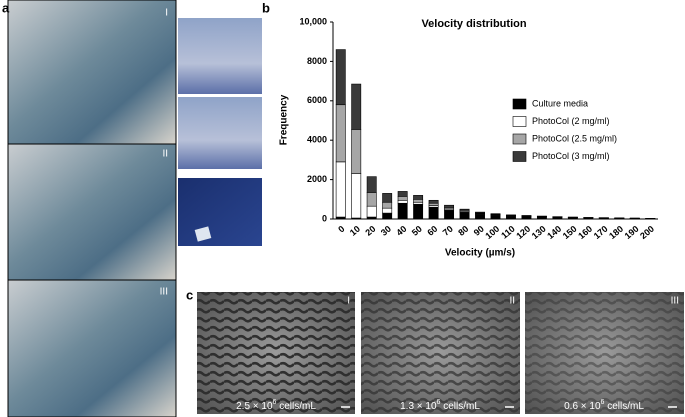  Describe the element at coordinates (448, 231) in the screenshot. I see `x-tick-label: 70` at that location.